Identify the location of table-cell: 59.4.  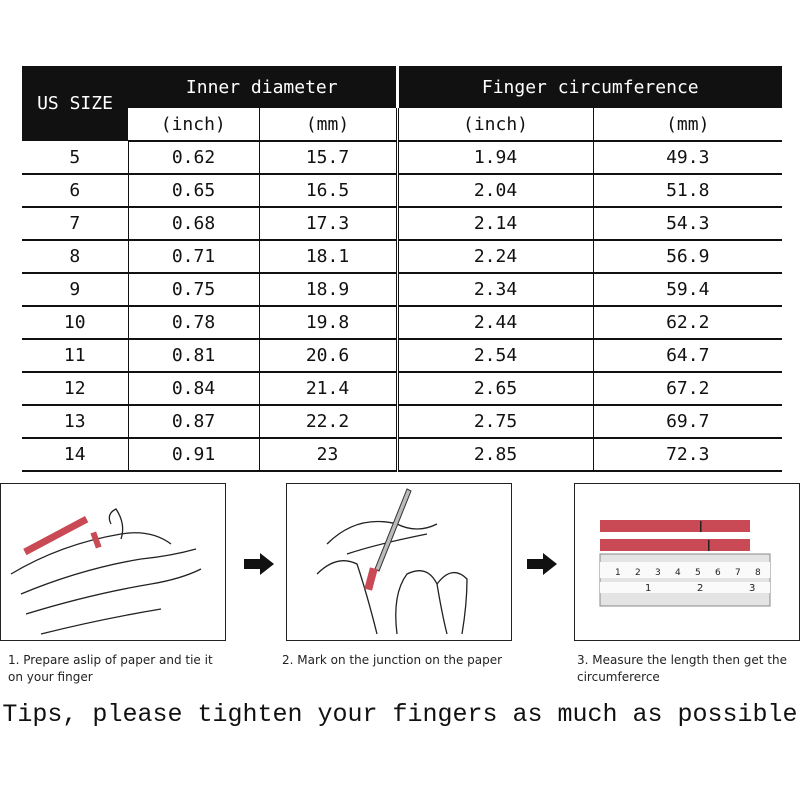
(687, 290).